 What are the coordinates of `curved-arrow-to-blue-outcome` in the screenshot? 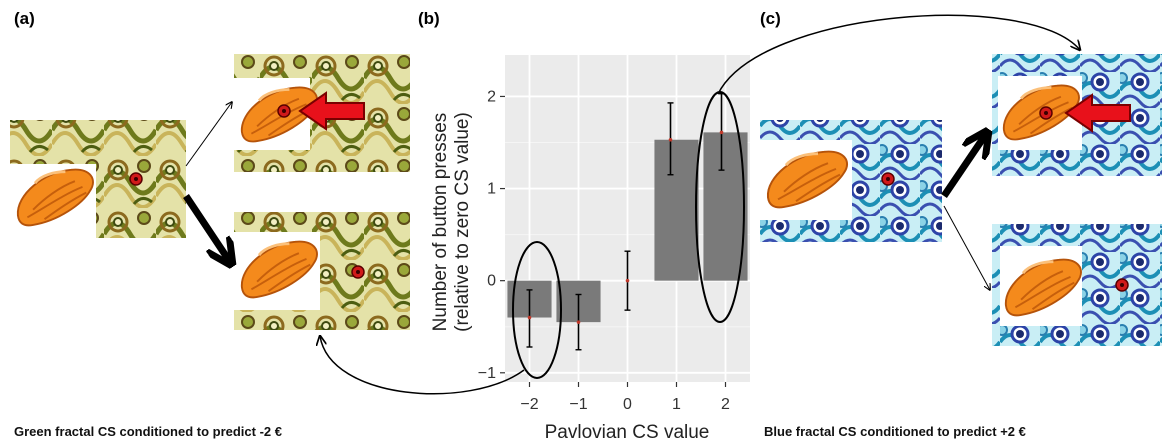 It's located at (898, 54).